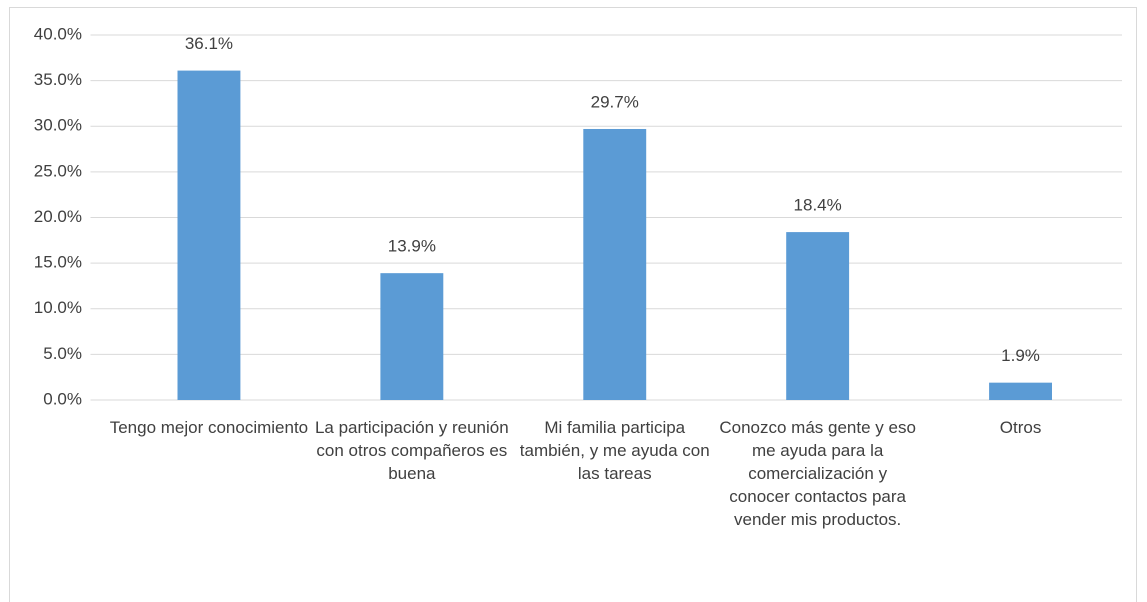 The width and height of the screenshot is (1147, 602). I want to click on value-label: 18.4%, so click(818, 205).